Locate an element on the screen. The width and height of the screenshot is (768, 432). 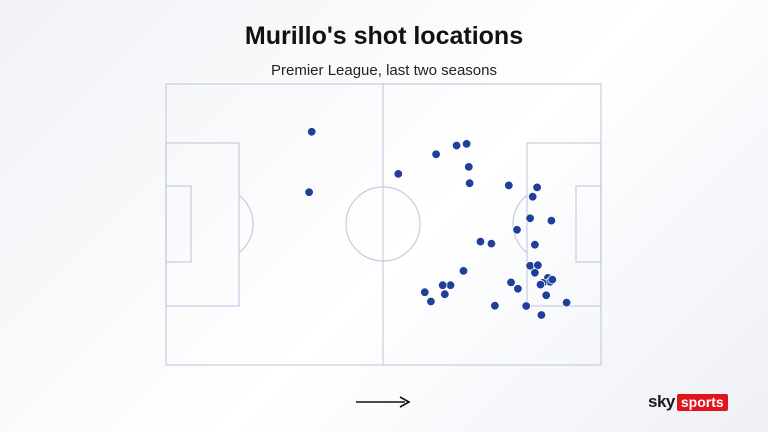
left-six-yard-box is located at coordinates (178, 224).